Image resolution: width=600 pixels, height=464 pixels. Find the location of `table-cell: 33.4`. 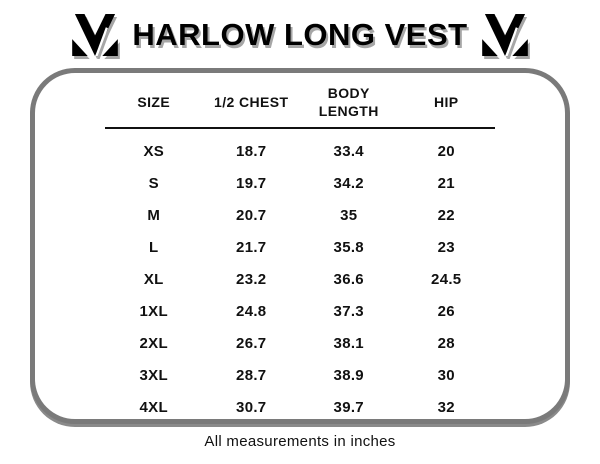

table-cell: 33.4 is located at coordinates (348, 151).